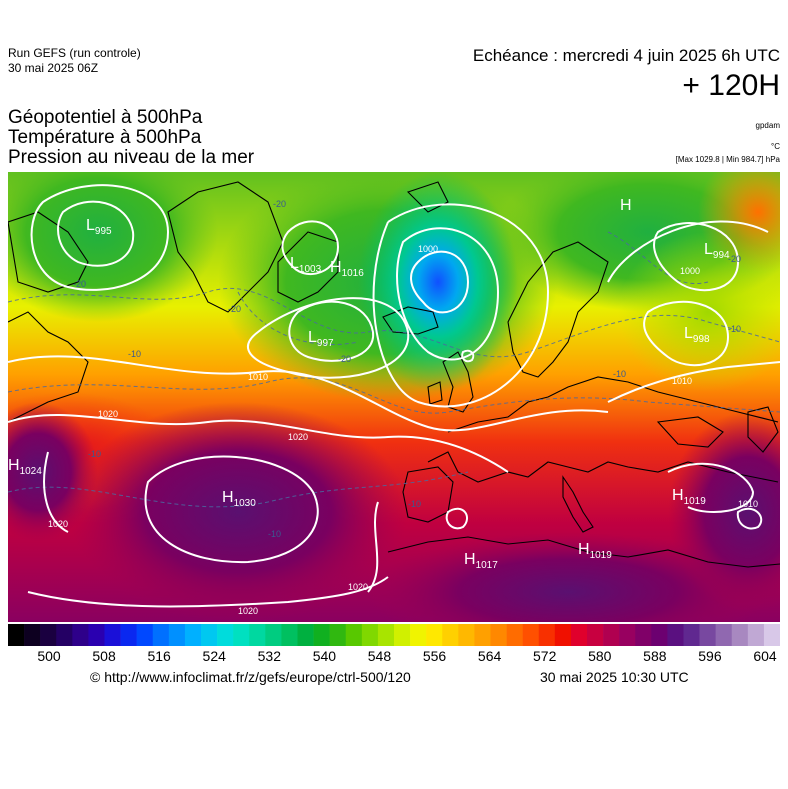 Image resolution: width=788 pixels, height=789 pixels. What do you see at coordinates (379, 656) in the screenshot?
I see `colorbar-tick-label: 548` at bounding box center [379, 656].